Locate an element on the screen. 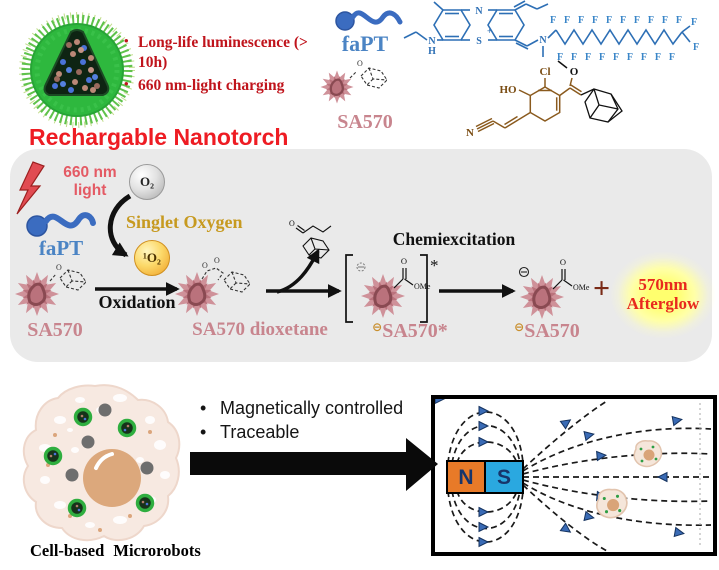 The height and width of the screenshot is (570, 719). cell-nucleus is located at coordinates (112, 478).